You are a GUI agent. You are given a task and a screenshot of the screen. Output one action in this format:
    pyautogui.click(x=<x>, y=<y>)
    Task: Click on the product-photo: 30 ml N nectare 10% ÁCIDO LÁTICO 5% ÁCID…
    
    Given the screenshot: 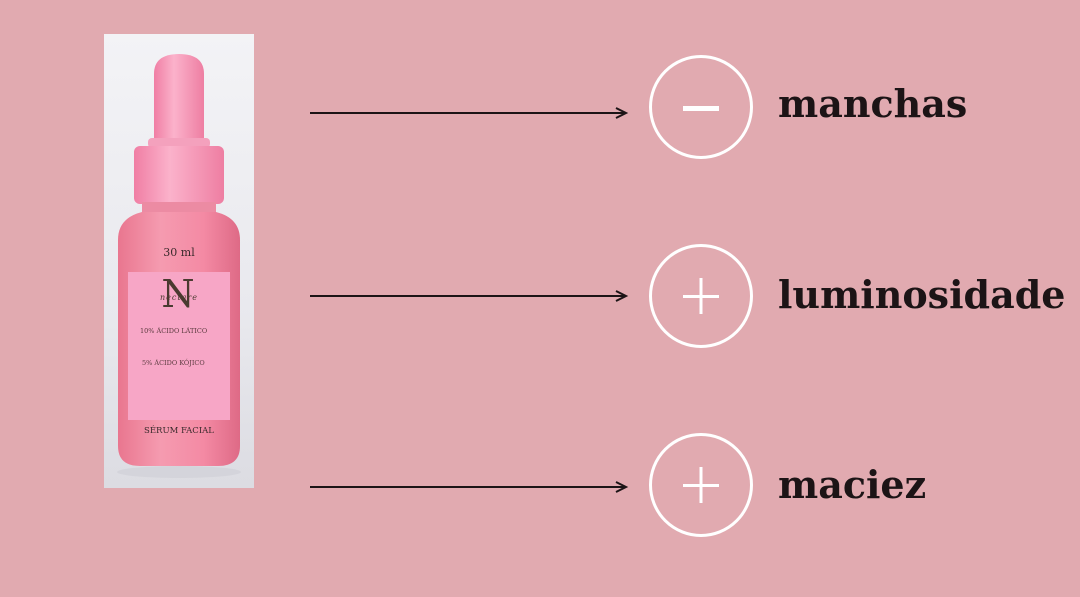 What is the action you would take?
    pyautogui.click(x=179, y=261)
    